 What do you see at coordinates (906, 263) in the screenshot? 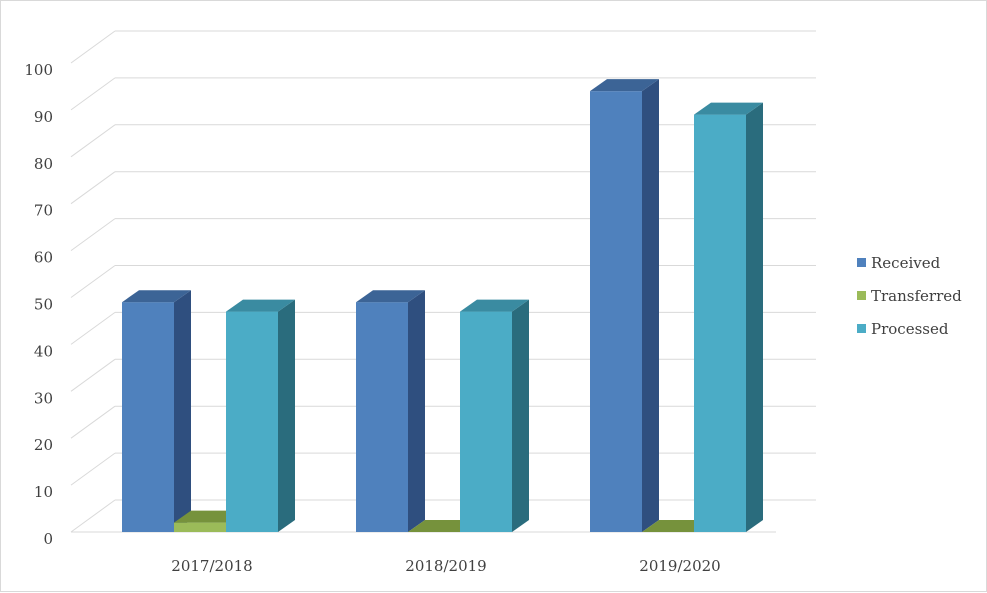
I see `legend-label: Received` at bounding box center [906, 263].